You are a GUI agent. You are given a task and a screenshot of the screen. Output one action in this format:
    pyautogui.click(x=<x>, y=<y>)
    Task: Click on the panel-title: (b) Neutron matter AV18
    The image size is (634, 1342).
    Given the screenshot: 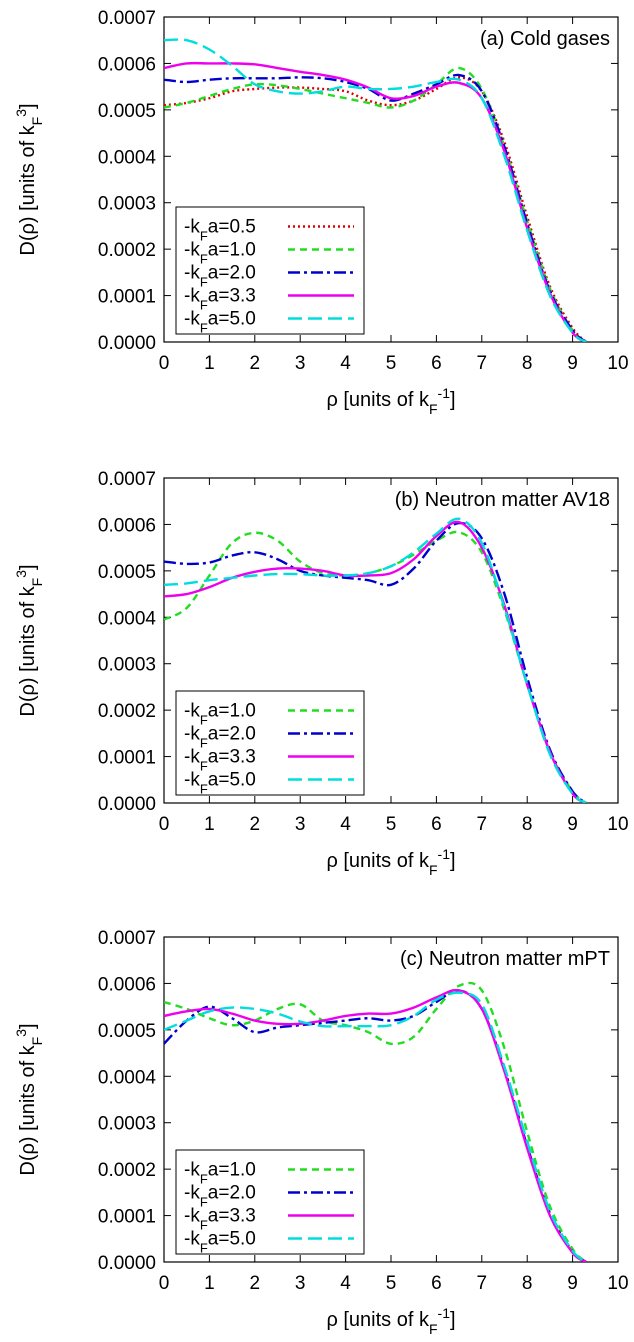 What is the action you would take?
    pyautogui.click(x=502, y=500)
    